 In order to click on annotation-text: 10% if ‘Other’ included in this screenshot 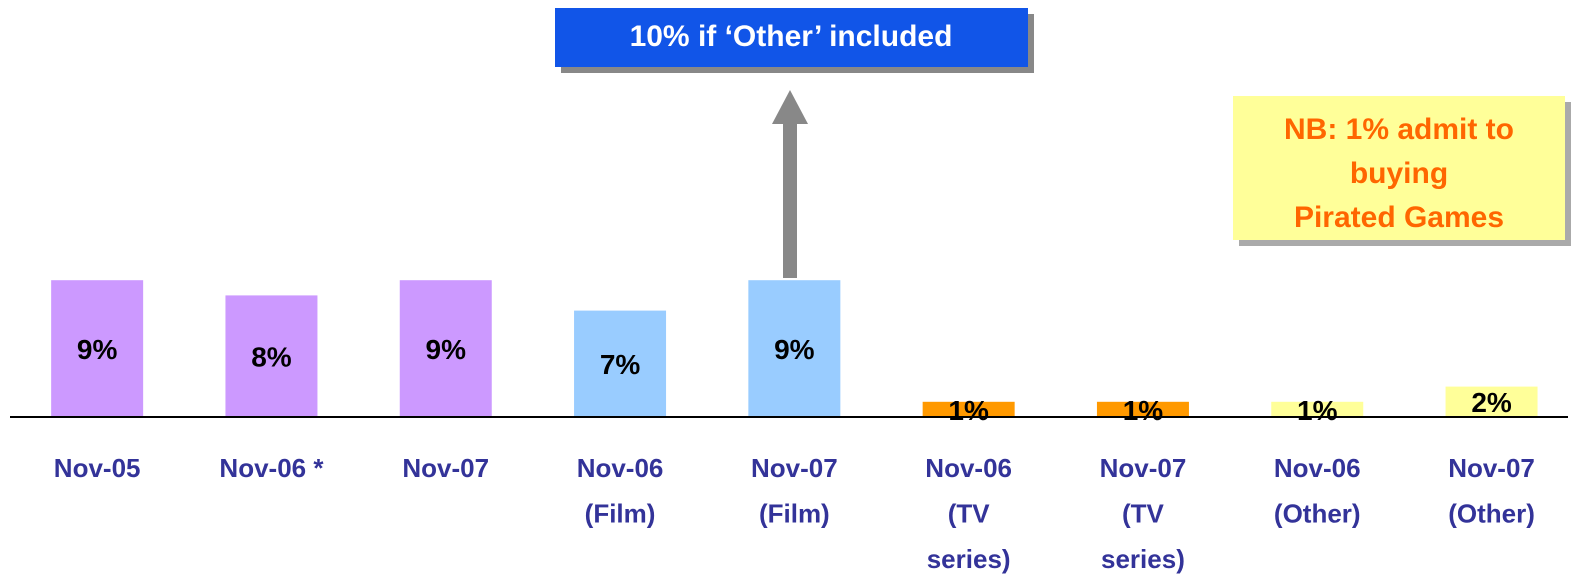, I will do `click(791, 36)`.